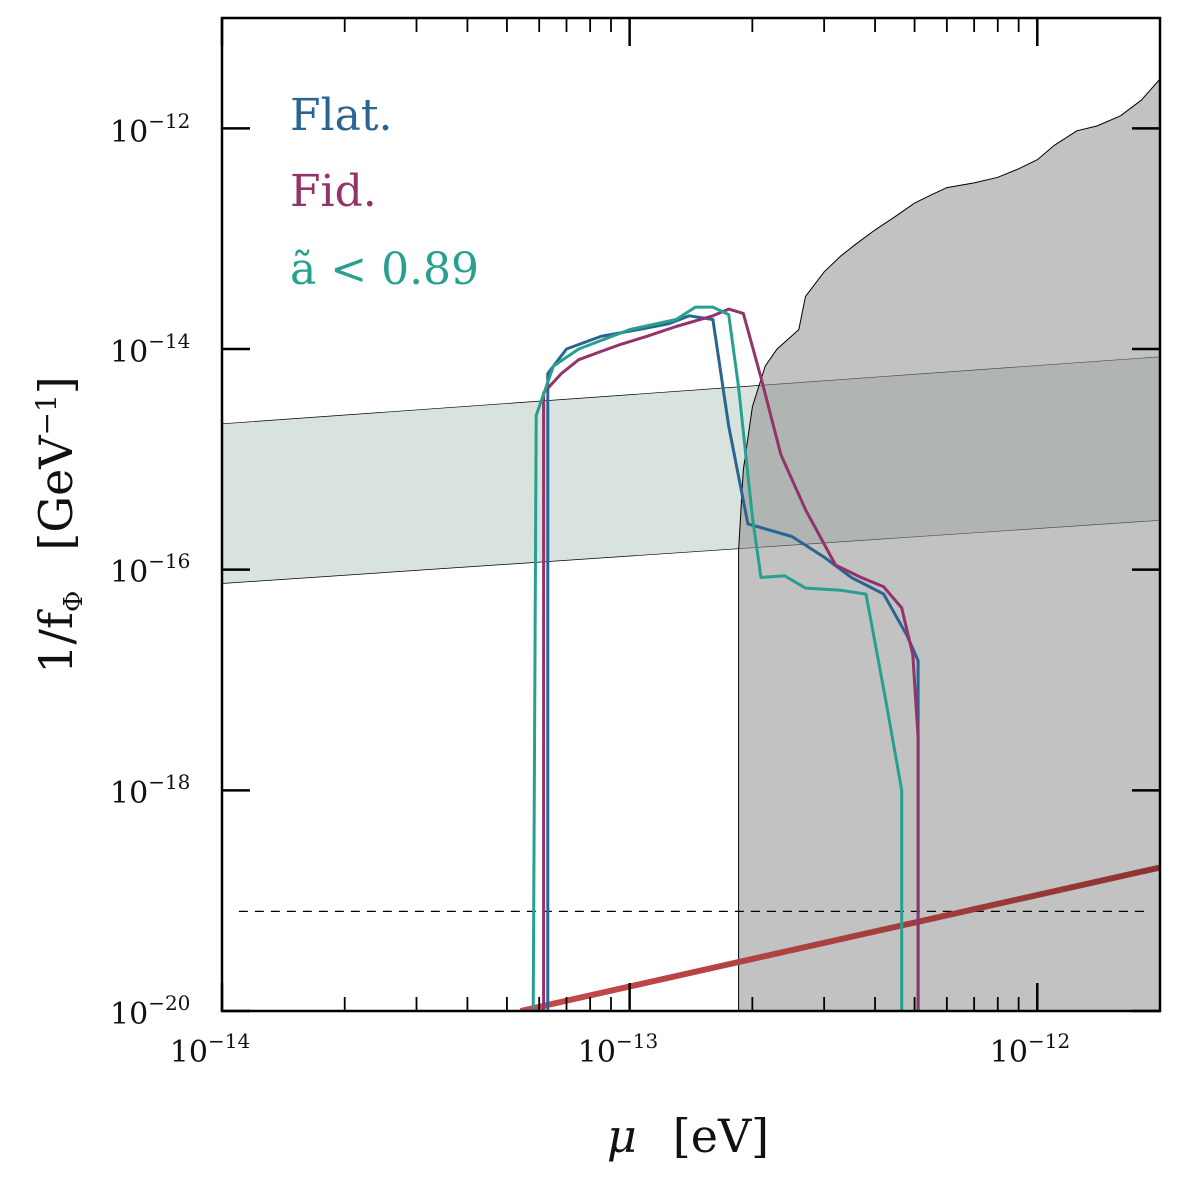 Image resolution: width=1180 pixels, height=1179 pixels. I want to click on y-tick-label: 10−20, so click(150, 1011).